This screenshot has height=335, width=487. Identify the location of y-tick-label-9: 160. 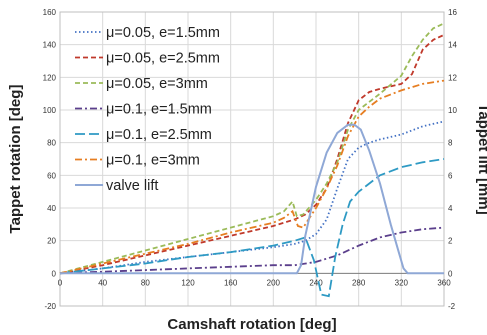
(50, 12).